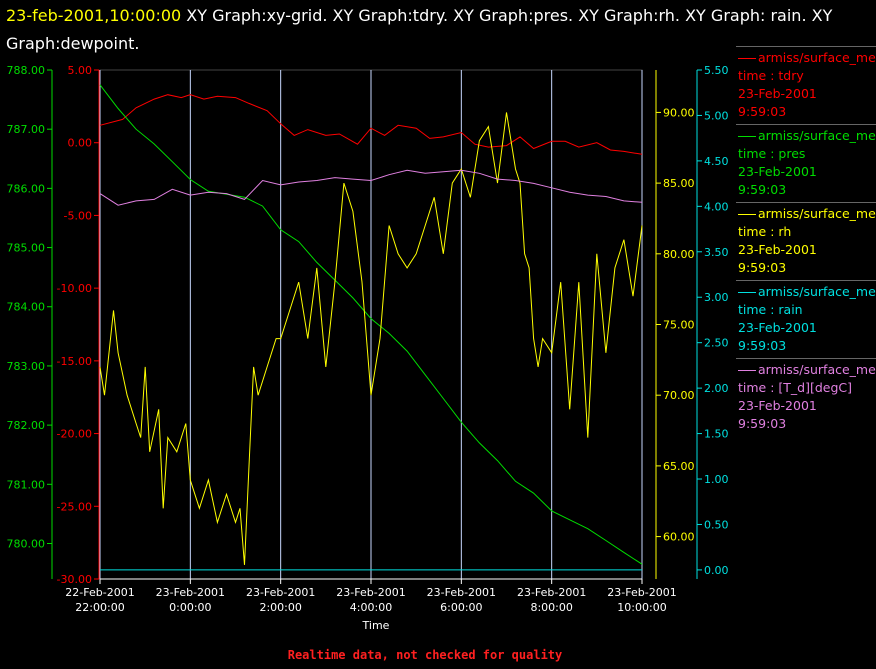  I want to click on pres-tick-label: 784.00, so click(26, 307).